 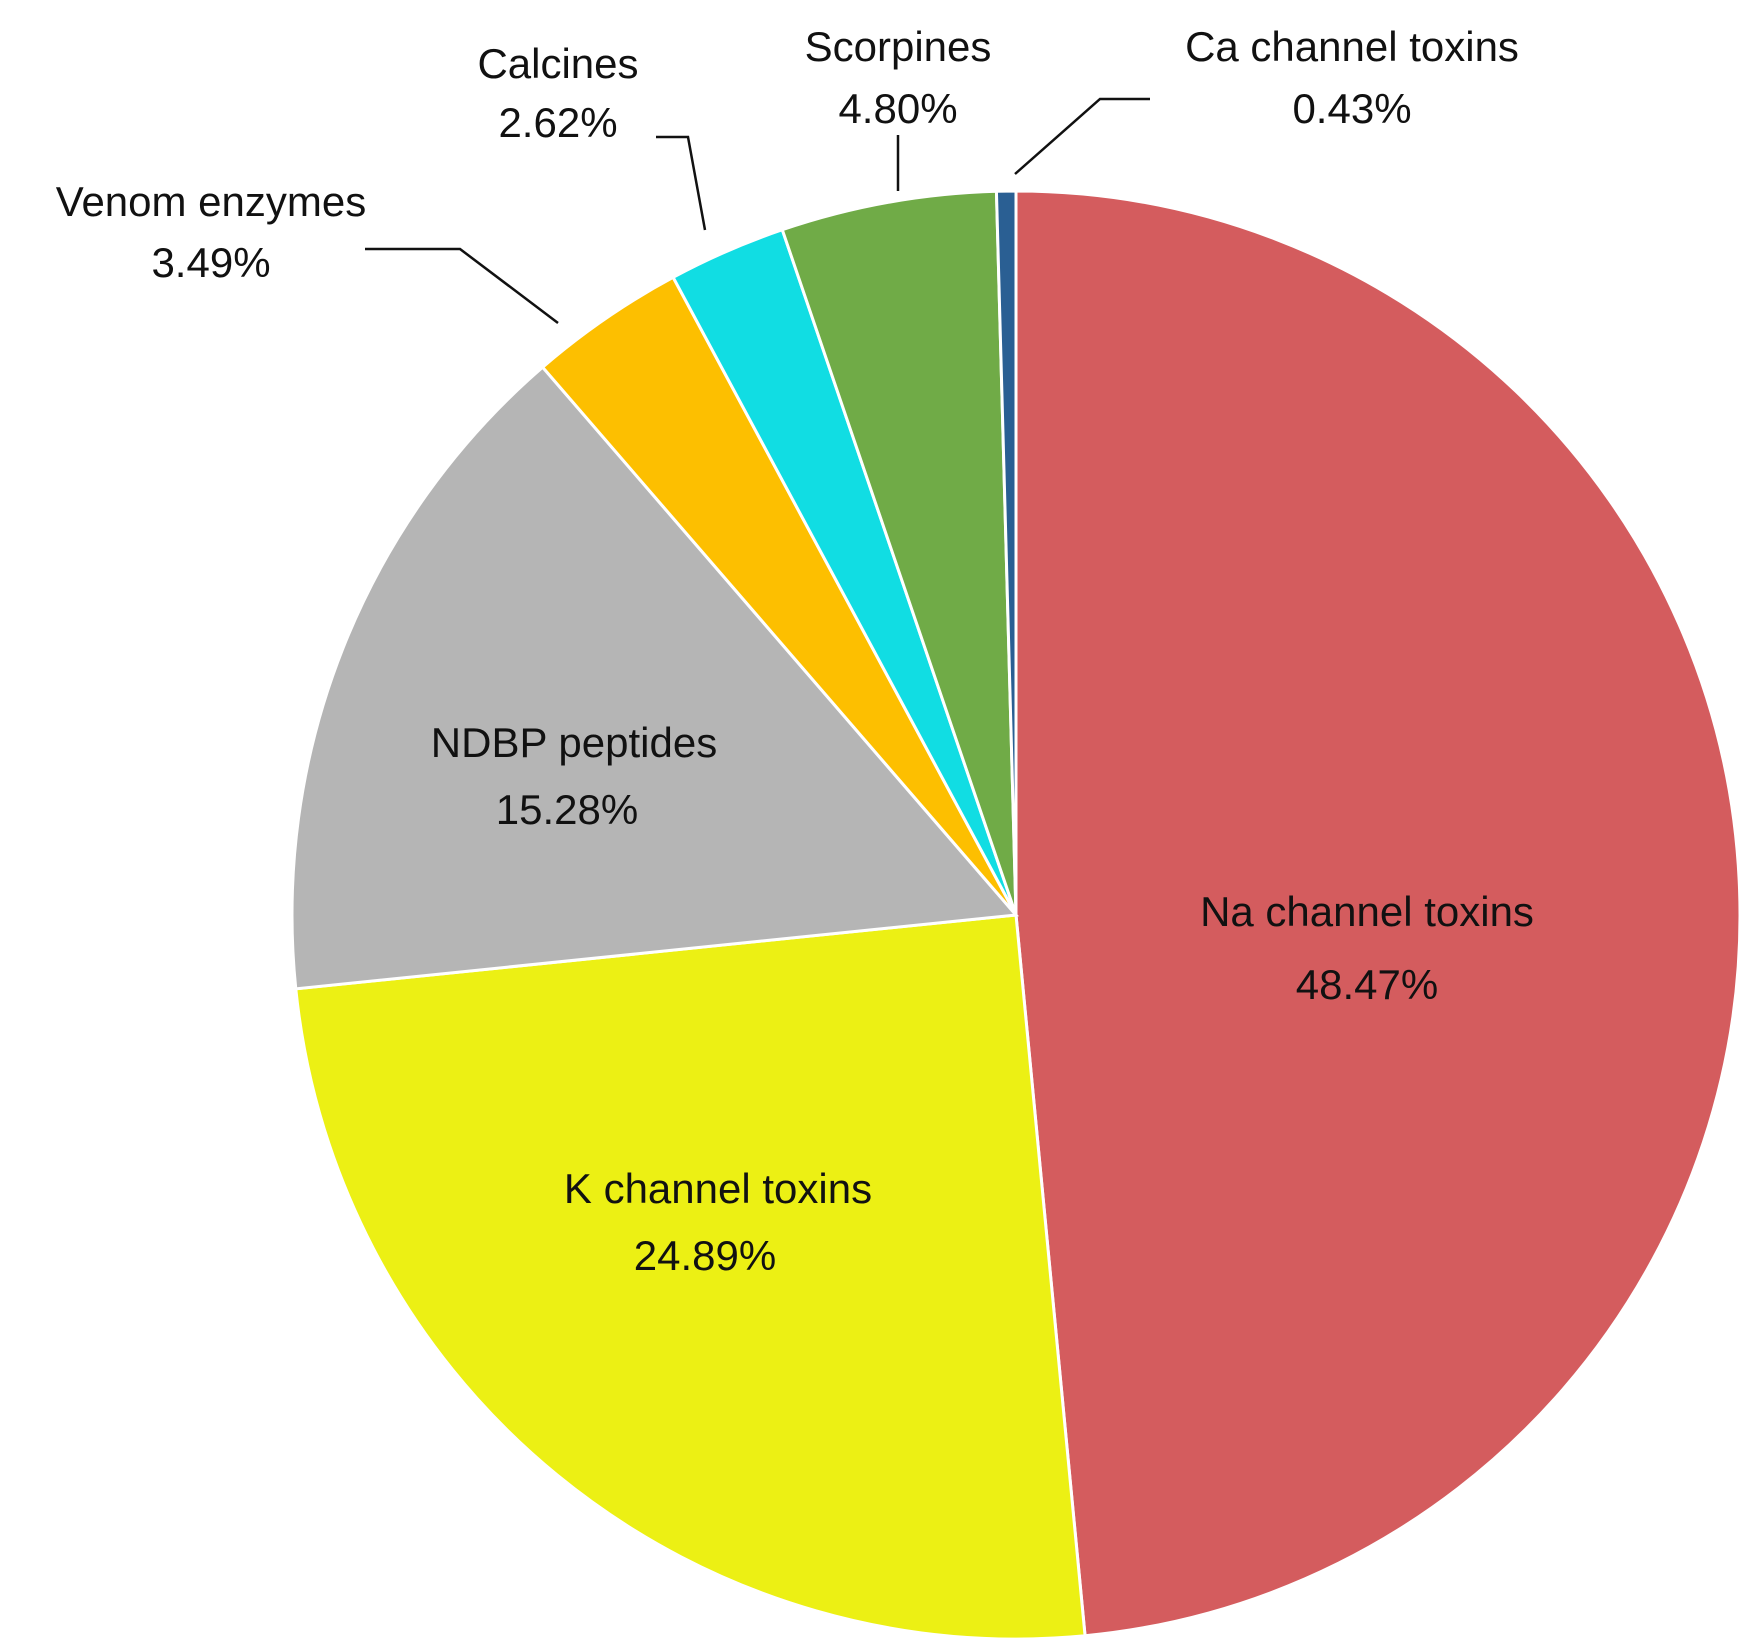 What do you see at coordinates (898, 46) in the screenshot?
I see `slice-label: Scorpines` at bounding box center [898, 46].